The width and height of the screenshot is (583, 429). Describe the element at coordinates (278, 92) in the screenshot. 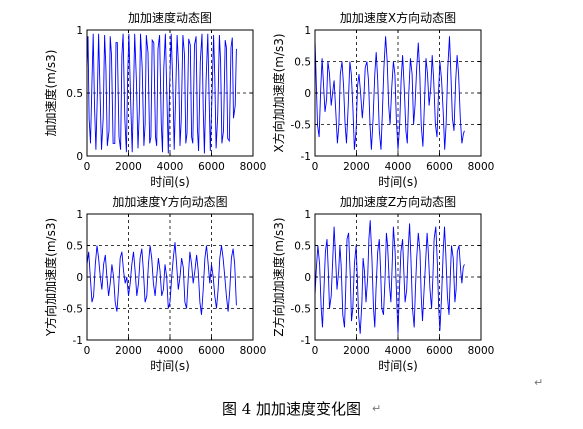

I see `y-axis-label: X方向加加速度(m/s3)` at that location.